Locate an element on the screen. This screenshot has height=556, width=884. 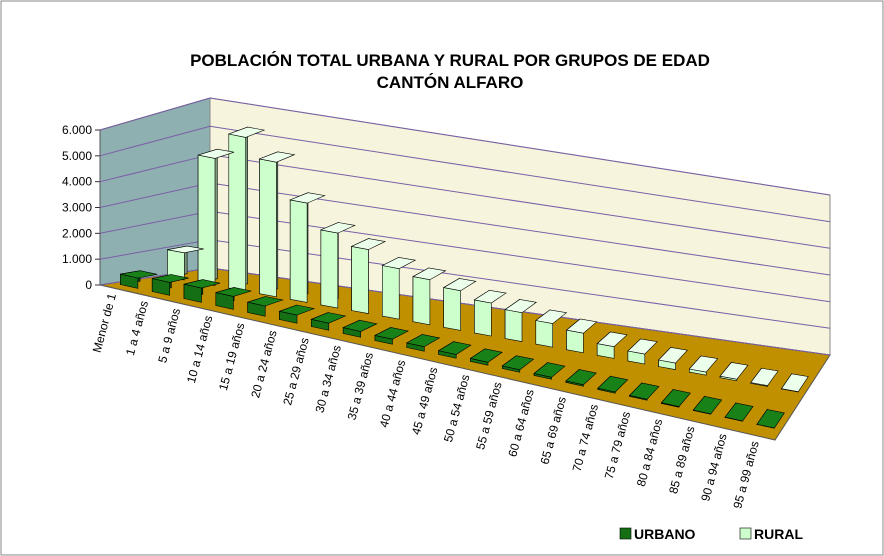
y-tick-label: 4.000 is located at coordinates (77, 182).